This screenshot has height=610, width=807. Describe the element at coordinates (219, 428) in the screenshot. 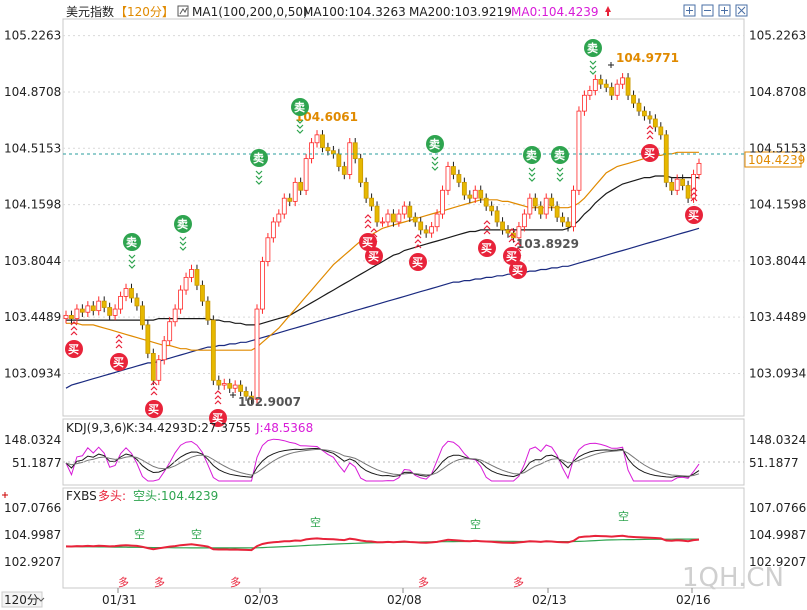

I see `kdj-d-value: D:27.3755` at that location.